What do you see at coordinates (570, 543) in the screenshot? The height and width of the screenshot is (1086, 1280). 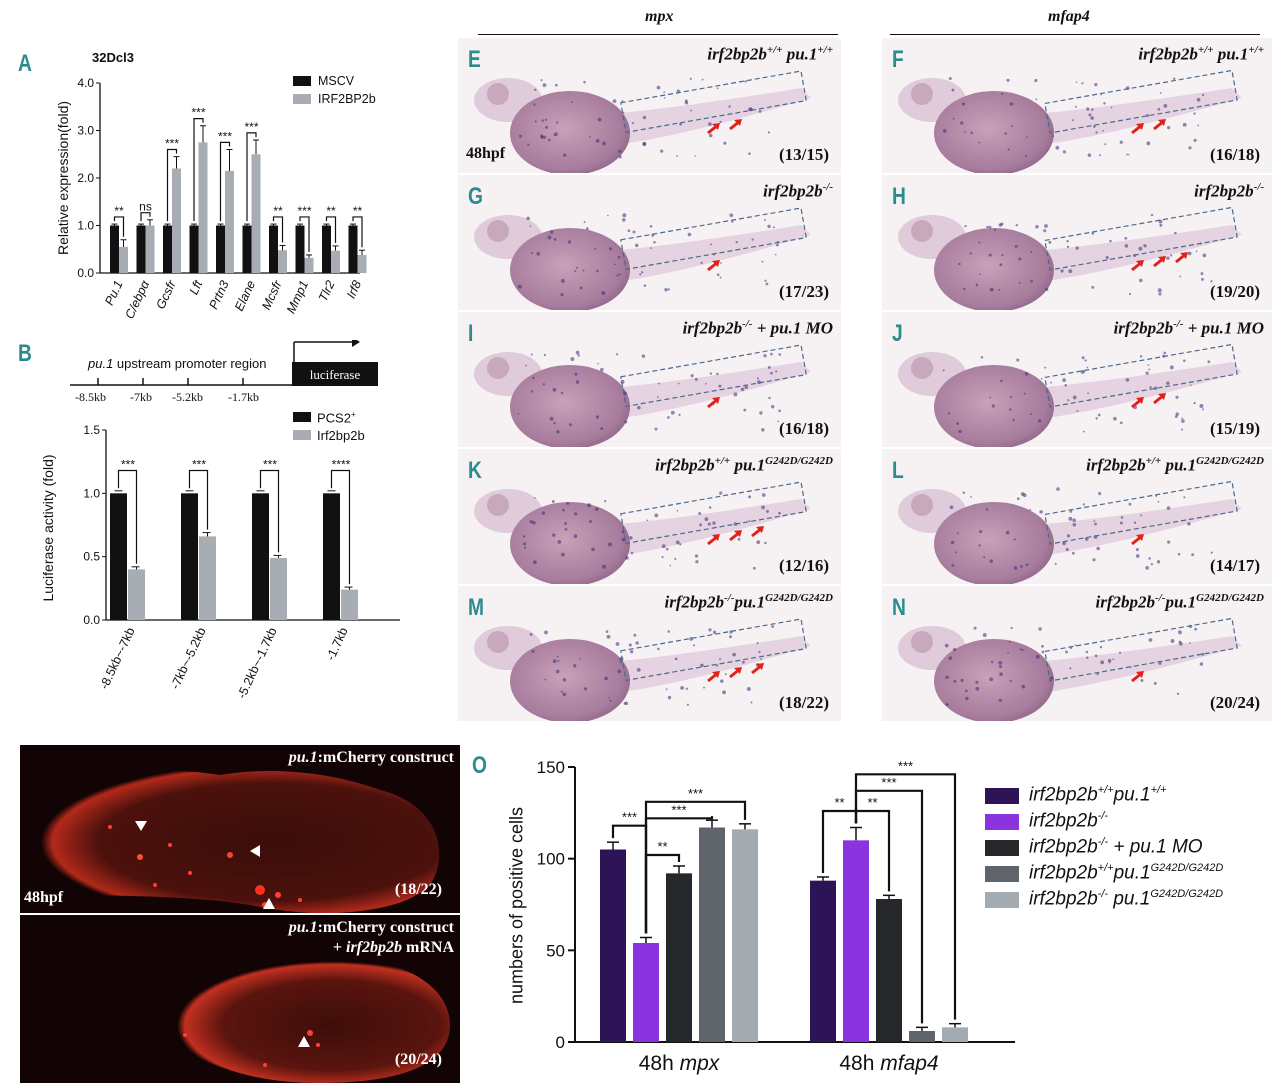 I see `embryo-yolk` at bounding box center [570, 543].